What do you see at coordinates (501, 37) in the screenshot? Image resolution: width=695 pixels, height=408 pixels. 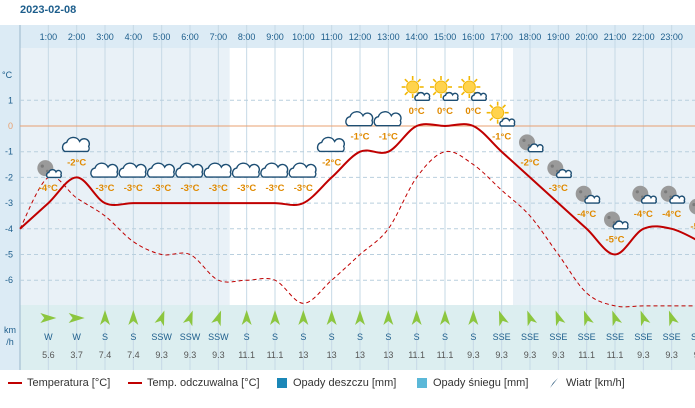 I see `hour-tick-label: 17:00` at bounding box center [501, 37].